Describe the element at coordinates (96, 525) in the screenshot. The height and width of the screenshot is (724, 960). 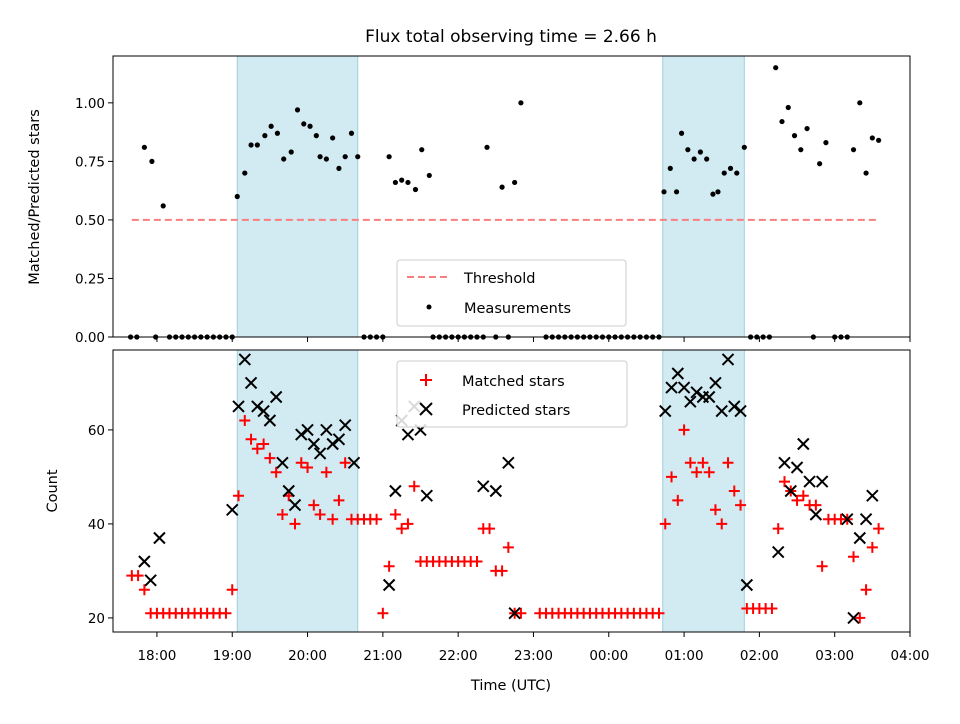
I see `y-tick-label: 40` at that location.